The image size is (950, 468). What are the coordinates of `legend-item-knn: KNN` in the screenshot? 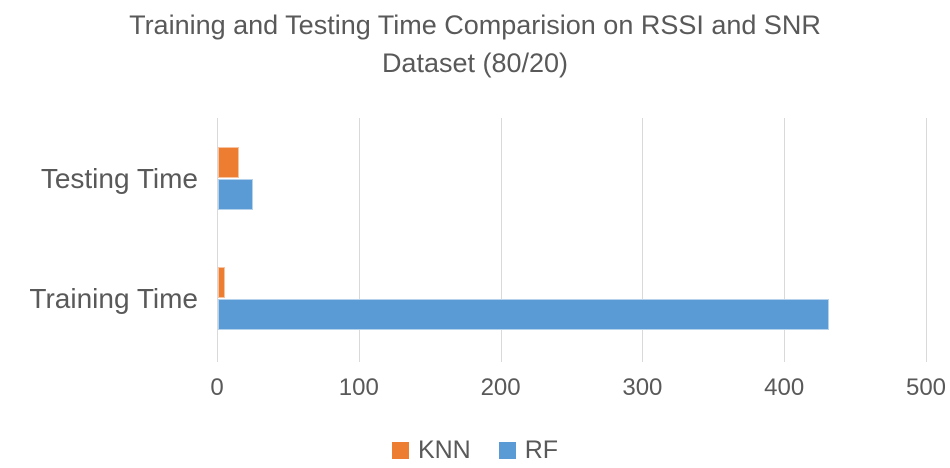 It's located at (431, 450).